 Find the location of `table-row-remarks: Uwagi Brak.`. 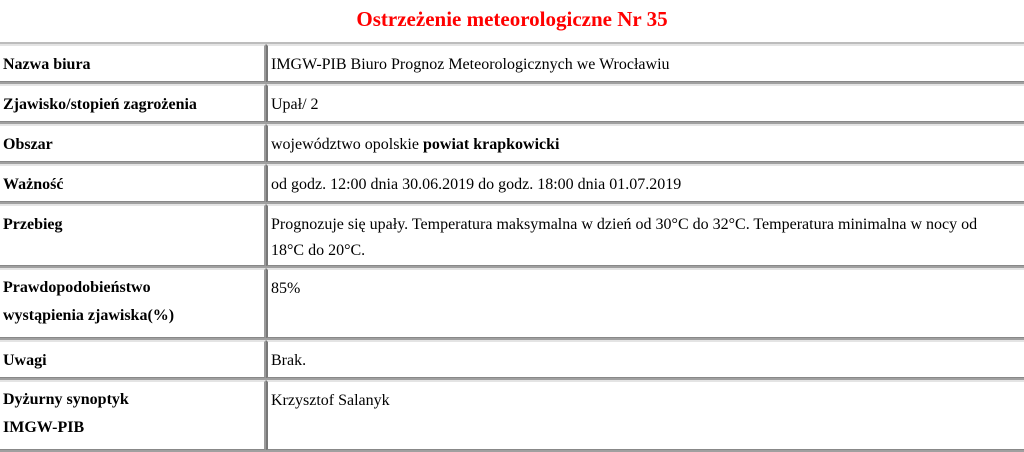

table-row-remarks: Uwagi Brak. is located at coordinates (512, 360).